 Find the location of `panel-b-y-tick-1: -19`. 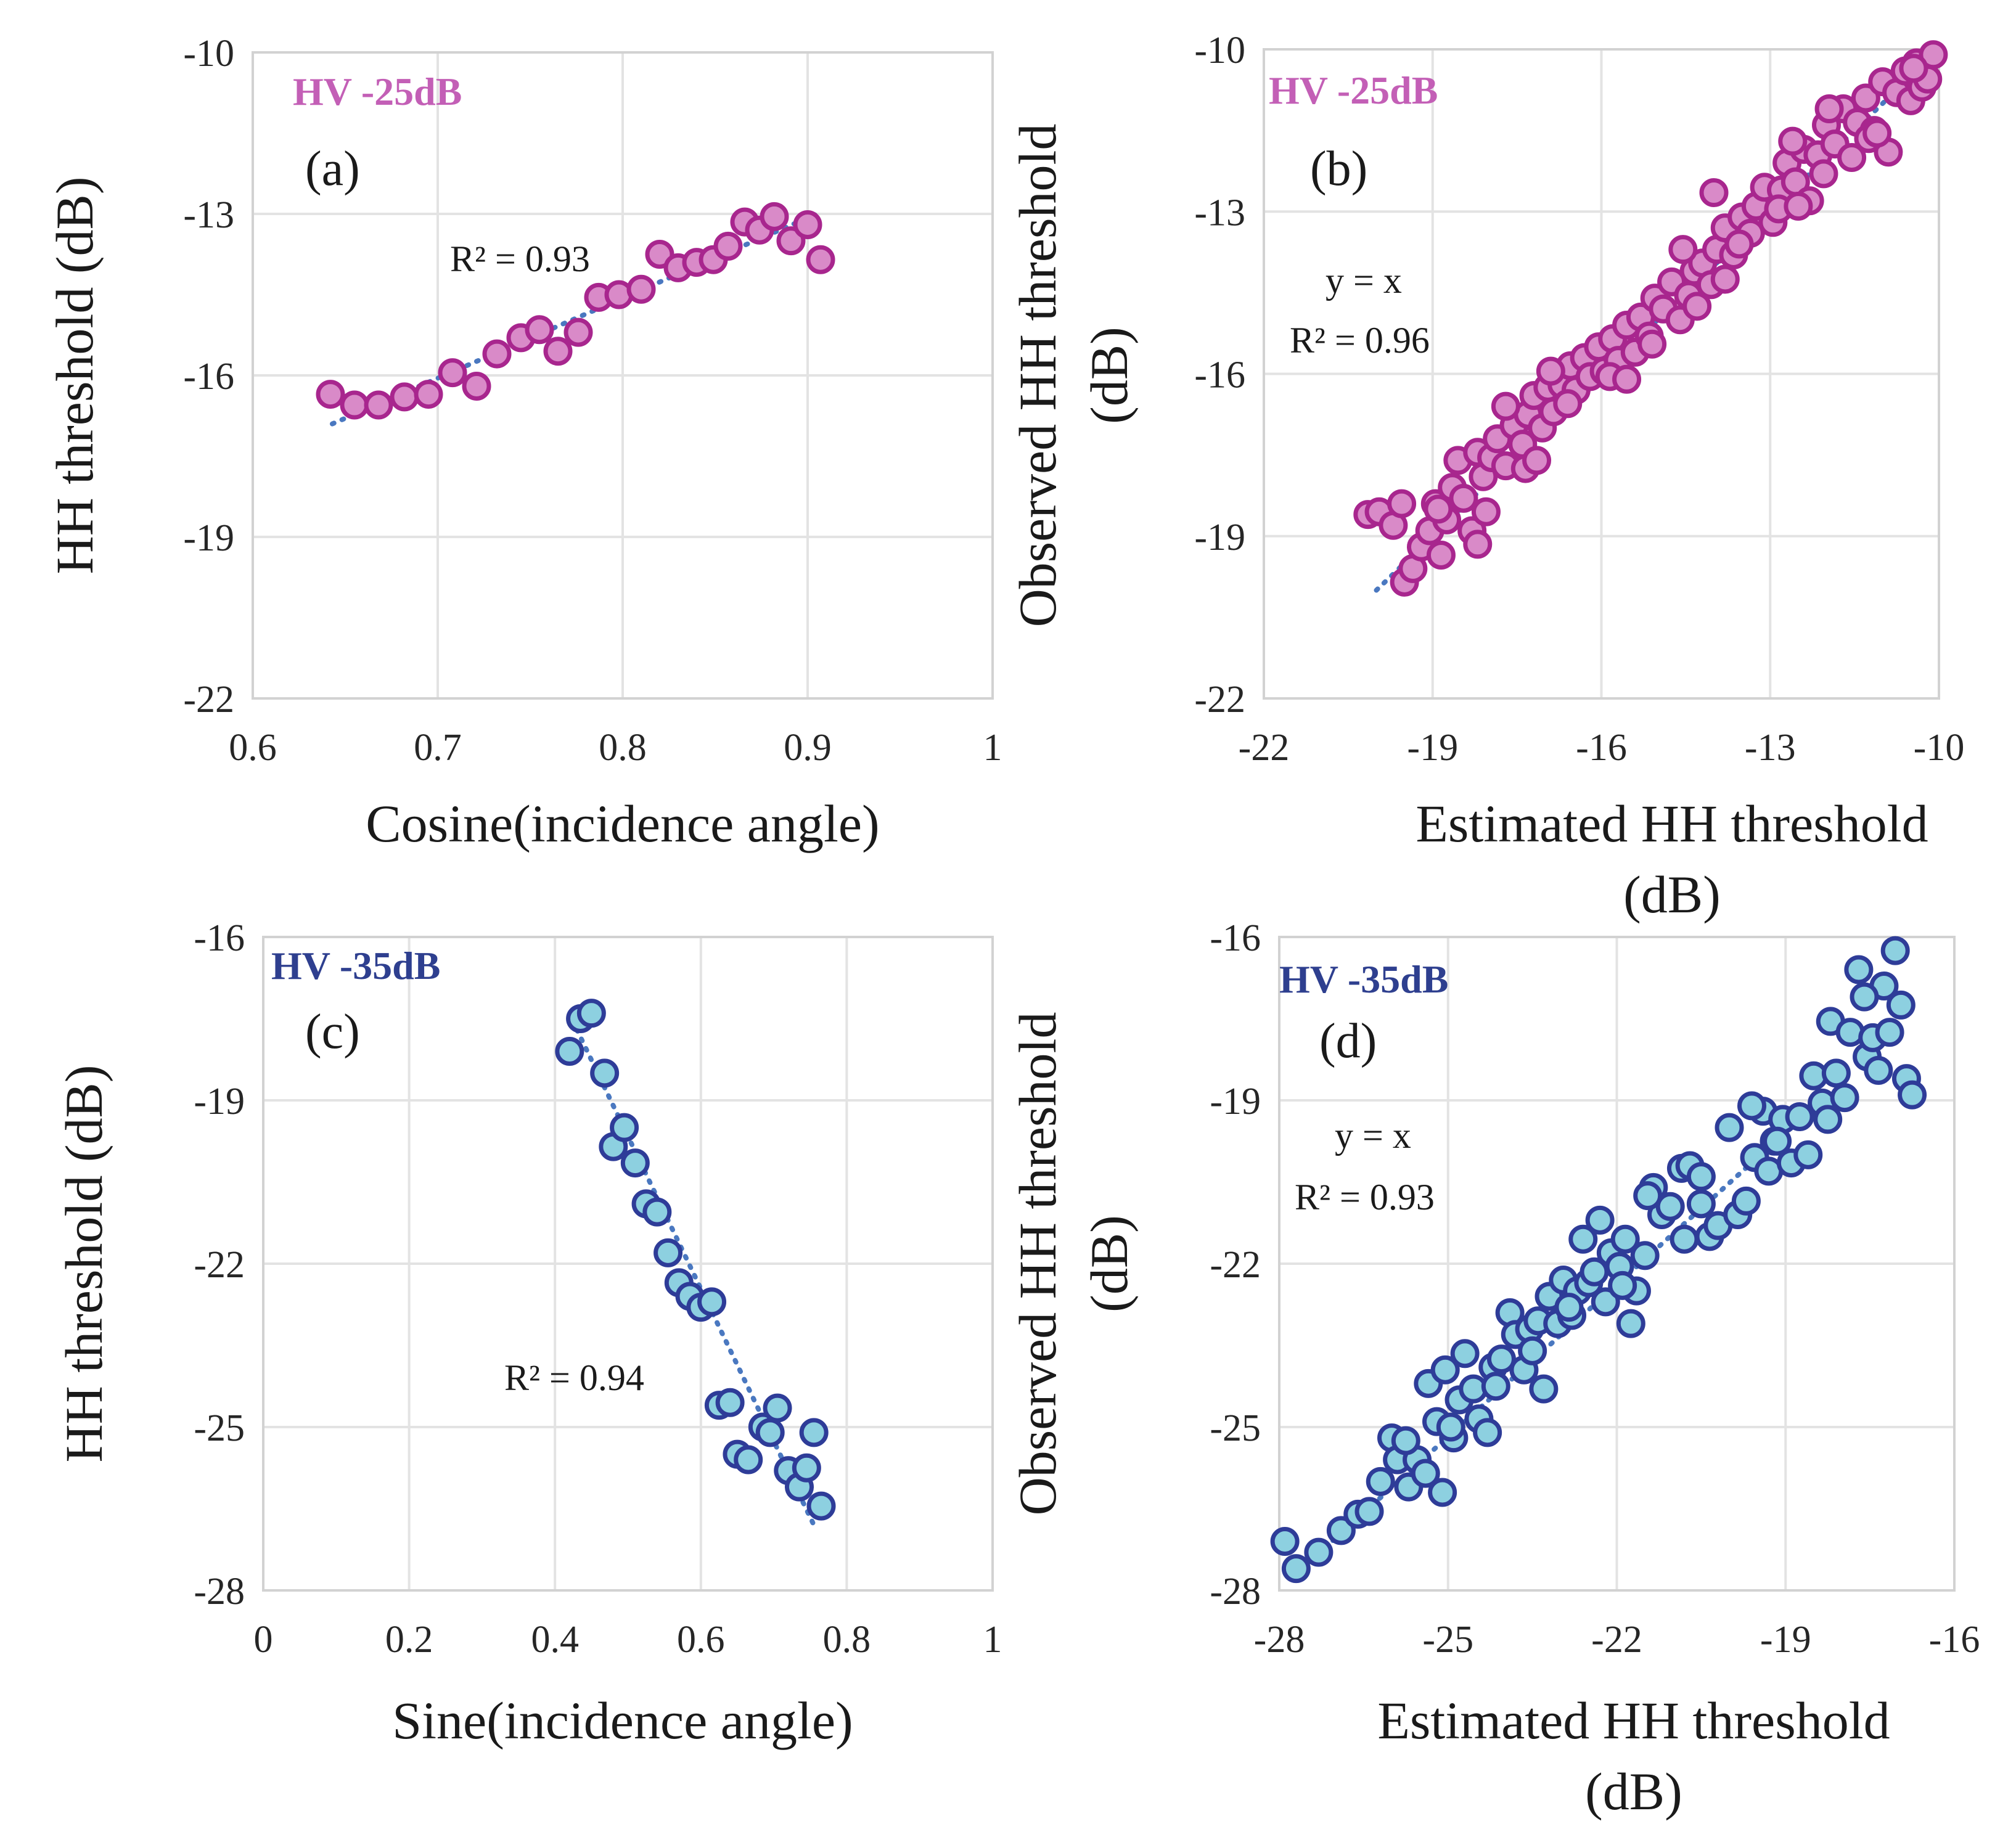

panel-b-y-tick-1: -19 is located at coordinates (1219, 537).